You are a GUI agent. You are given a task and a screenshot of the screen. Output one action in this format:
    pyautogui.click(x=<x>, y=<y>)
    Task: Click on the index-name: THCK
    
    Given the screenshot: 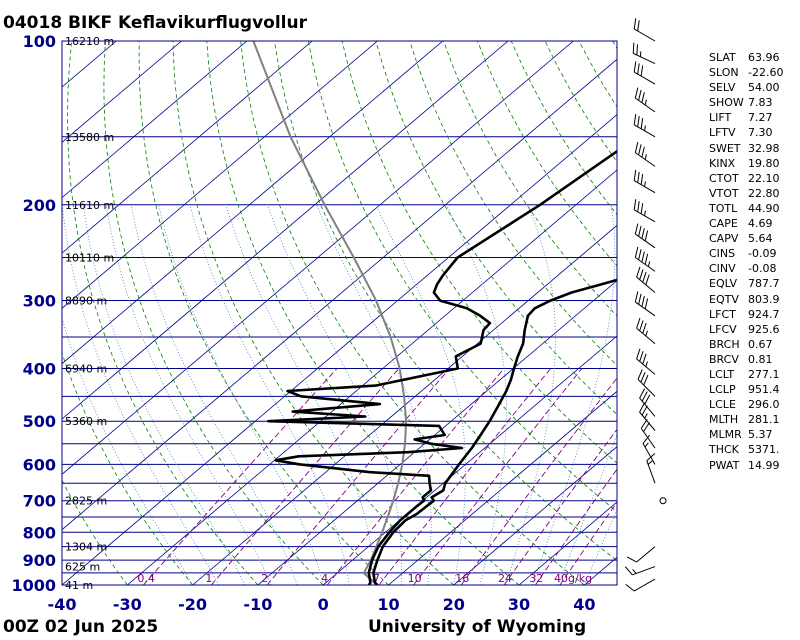 What is the action you would take?
    pyautogui.click(x=724, y=450)
    